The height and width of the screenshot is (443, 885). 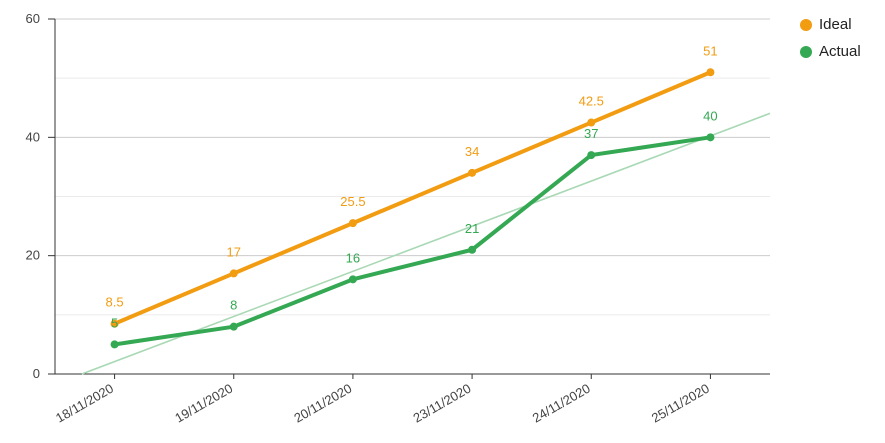 I want to click on data-label-ideal: 51, so click(x=710, y=50).